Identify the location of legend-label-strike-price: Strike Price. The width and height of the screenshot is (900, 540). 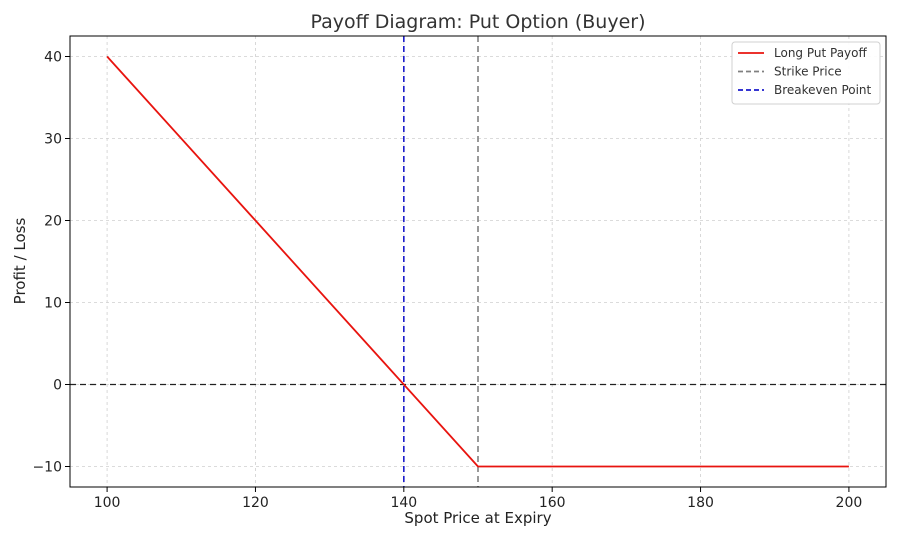
(808, 72).